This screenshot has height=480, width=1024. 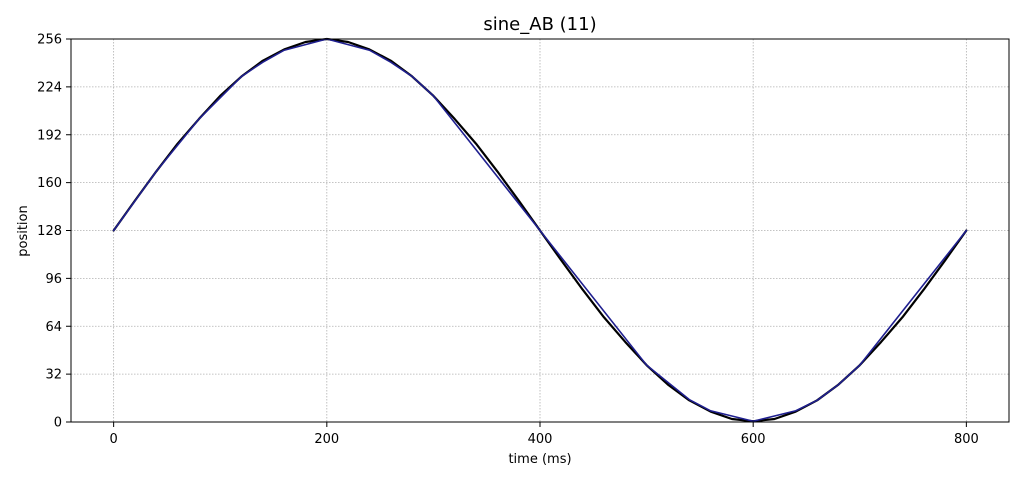 What do you see at coordinates (49, 231) in the screenshot?
I see `y-tick-label-4: 128` at bounding box center [49, 231].